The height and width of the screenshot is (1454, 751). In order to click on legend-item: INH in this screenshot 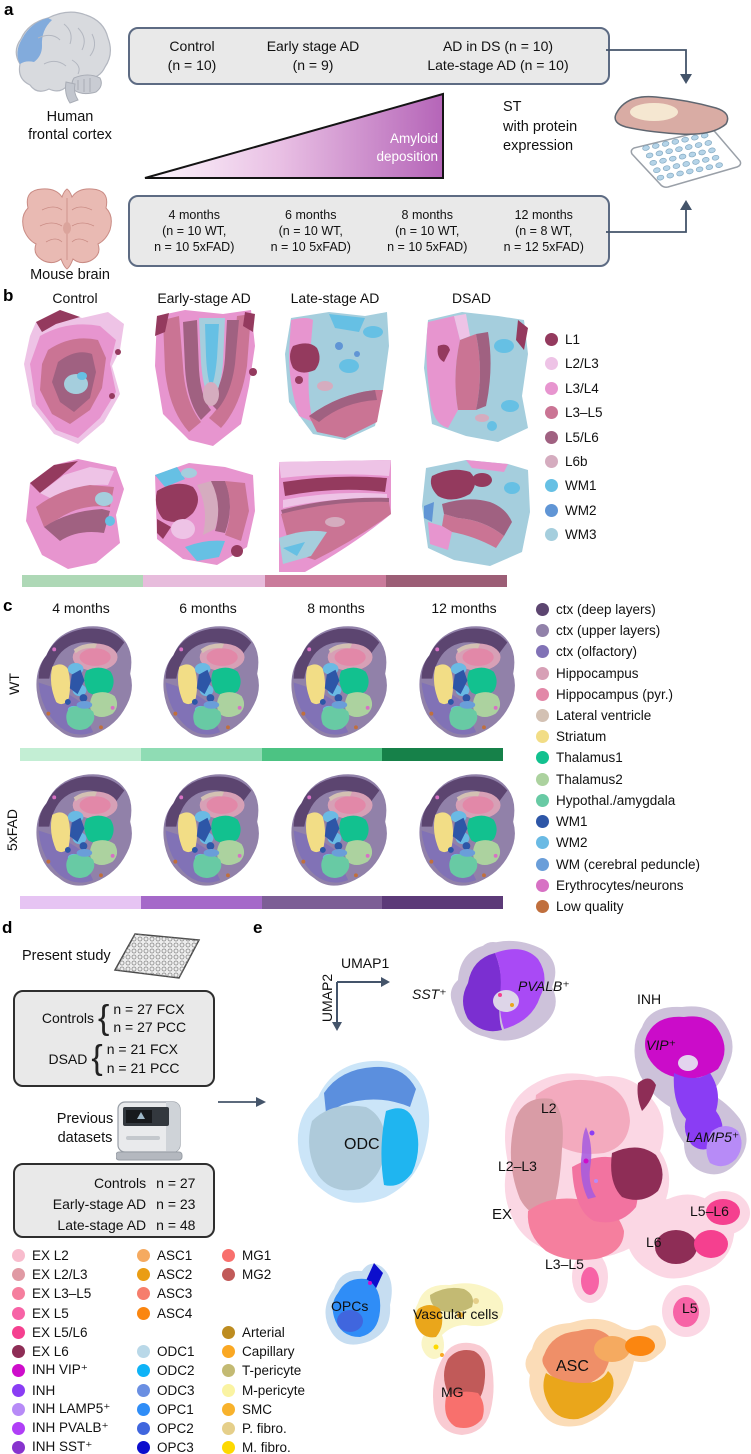, I will do `click(33, 1390)`.